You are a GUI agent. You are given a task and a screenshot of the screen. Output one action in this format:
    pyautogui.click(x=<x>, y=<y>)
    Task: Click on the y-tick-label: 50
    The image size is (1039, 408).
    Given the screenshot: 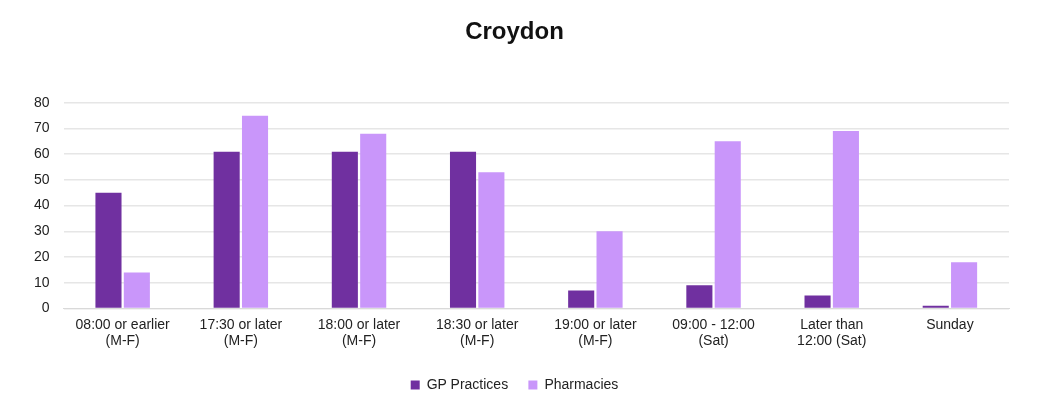 What is the action you would take?
    pyautogui.click(x=41, y=178)
    